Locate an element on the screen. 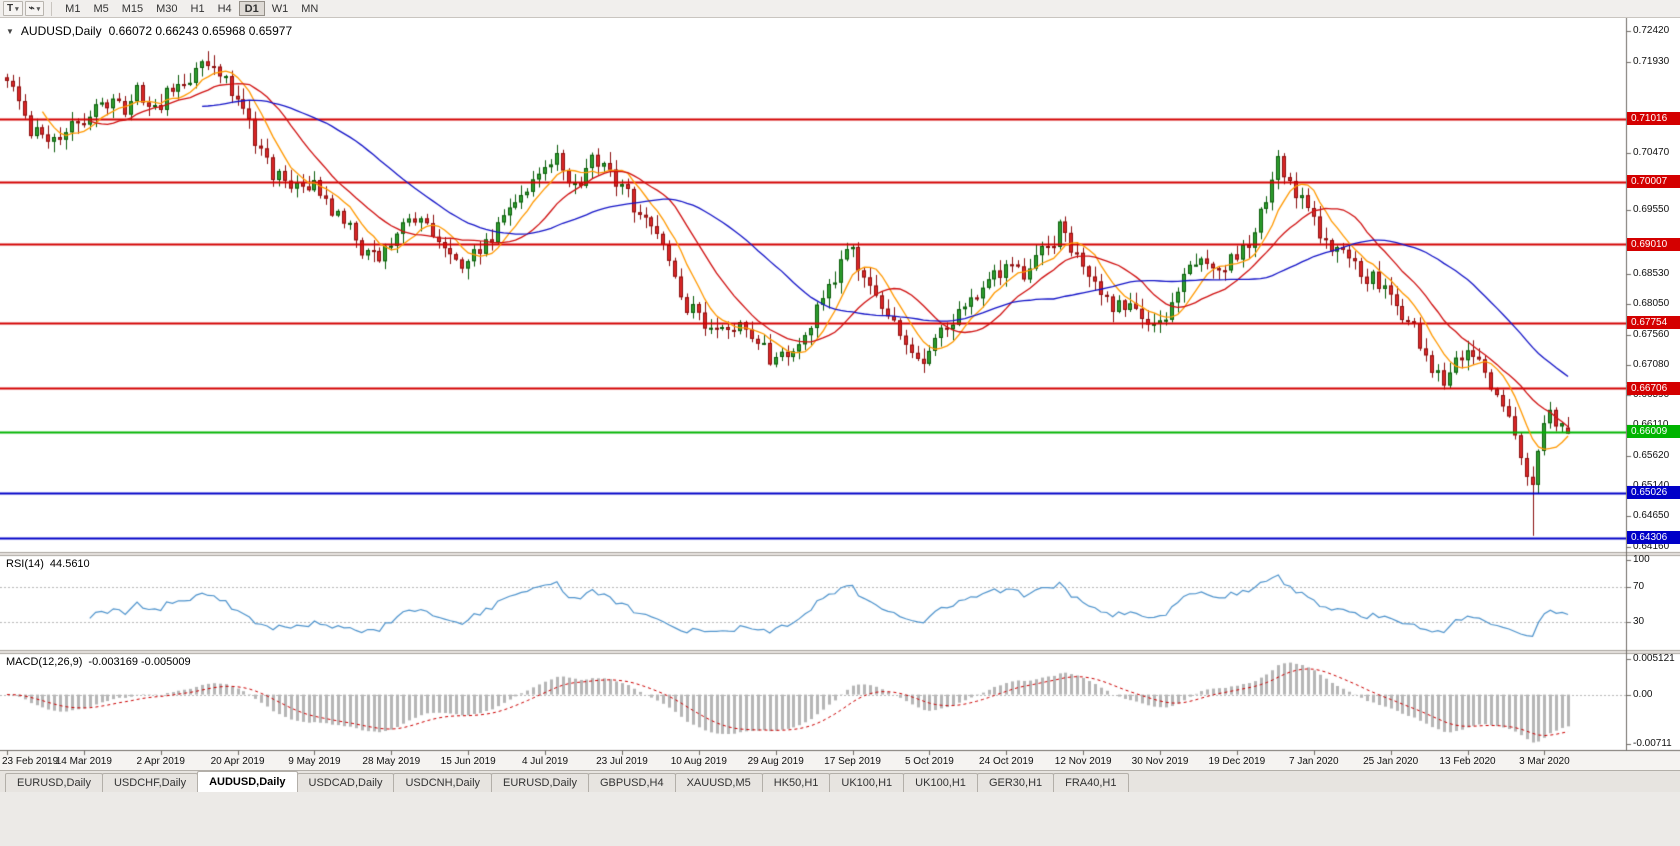 Image resolution: width=1680 pixels, height=846 pixels. price-axis is located at coordinates (1653, 384).